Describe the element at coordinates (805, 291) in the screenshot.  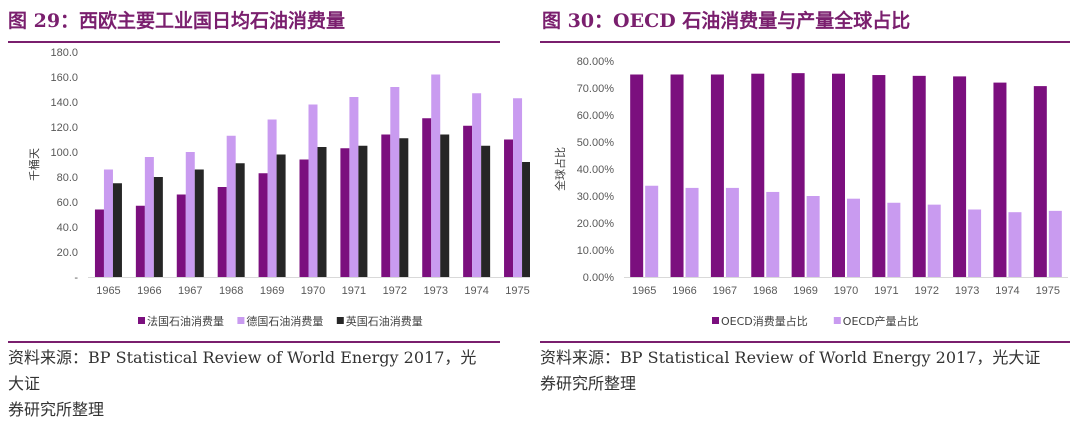
I see `x-tick-label: 1969` at that location.